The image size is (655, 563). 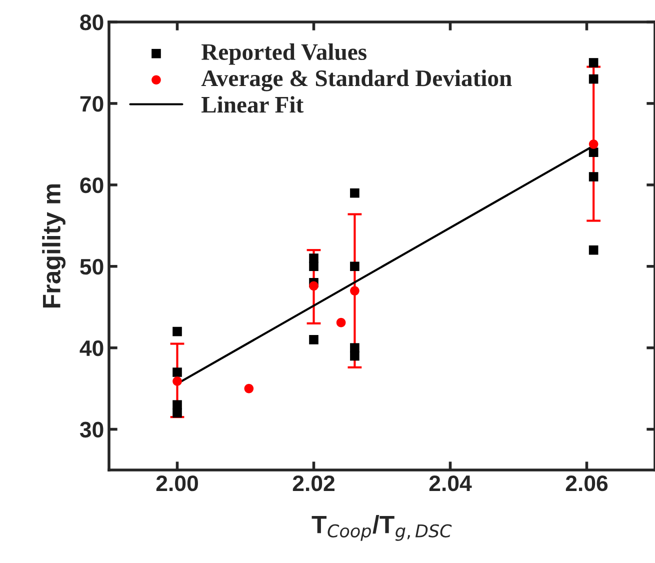 I want to click on y-tick-label: 40, so click(x=92, y=348).